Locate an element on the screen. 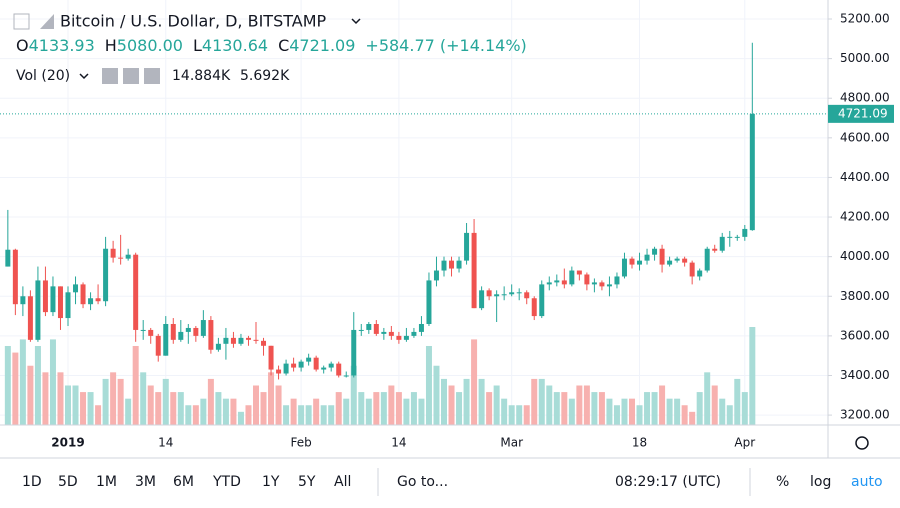 The height and width of the screenshot is (508, 900). range-button: 1M is located at coordinates (106, 482).